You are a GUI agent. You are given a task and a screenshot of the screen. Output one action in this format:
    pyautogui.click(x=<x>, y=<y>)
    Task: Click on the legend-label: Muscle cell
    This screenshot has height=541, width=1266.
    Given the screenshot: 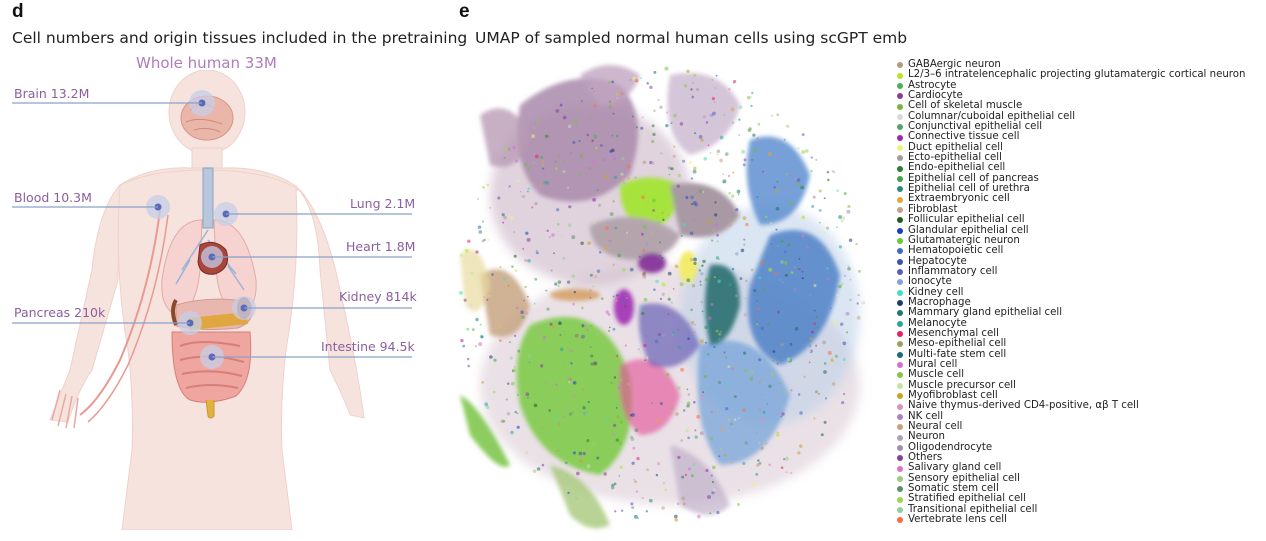 What is the action you would take?
    pyautogui.click(x=936, y=375)
    